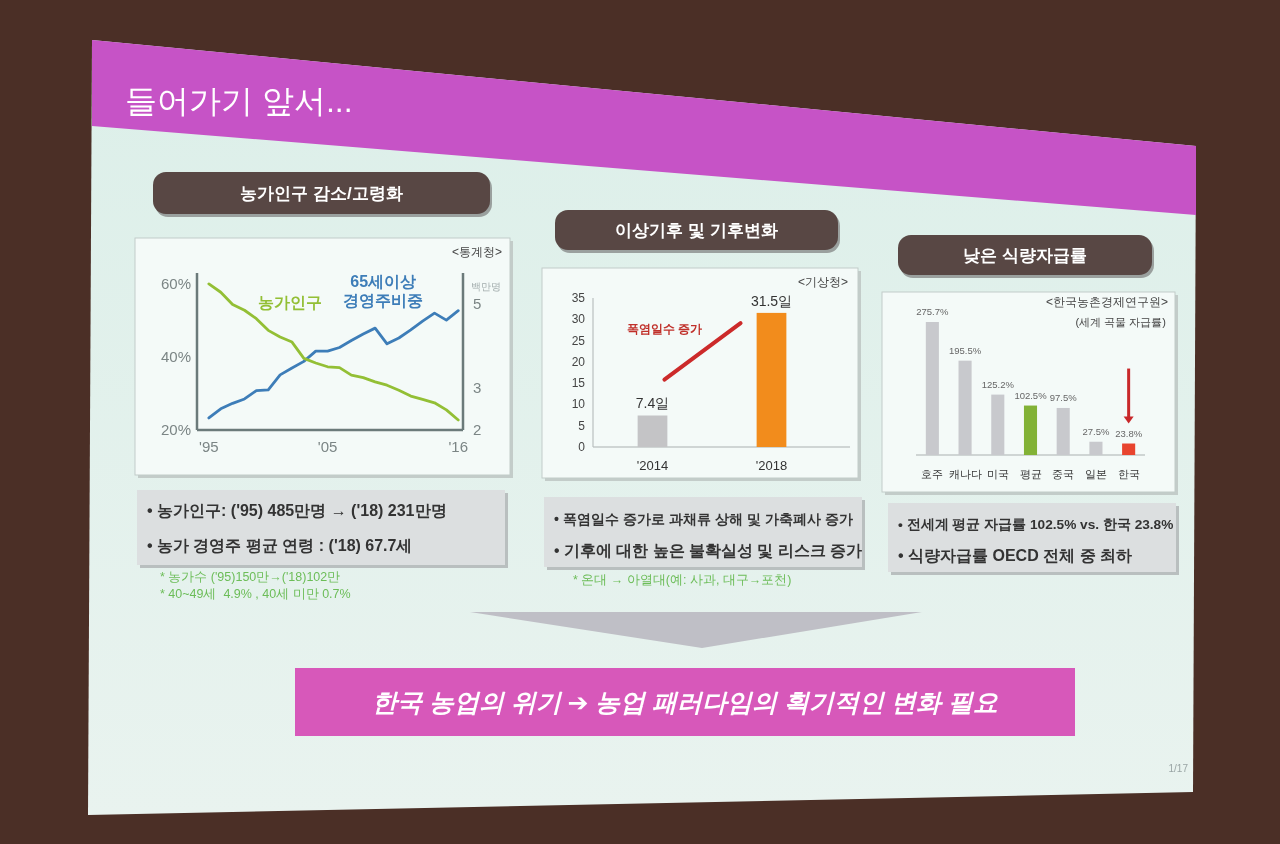 Image resolution: width=1280 pixels, height=844 pixels. I want to click on text: <통계청>, so click(476, 252).